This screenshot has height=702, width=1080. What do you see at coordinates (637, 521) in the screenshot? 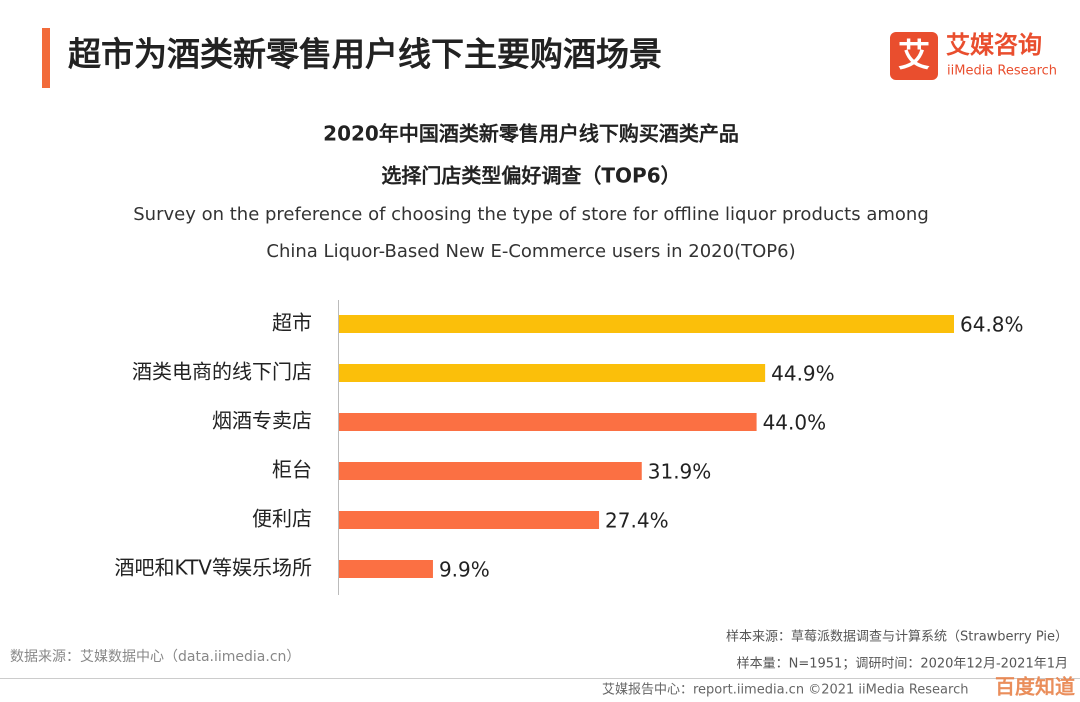
I see `value-label: 27.4%` at bounding box center [637, 521].